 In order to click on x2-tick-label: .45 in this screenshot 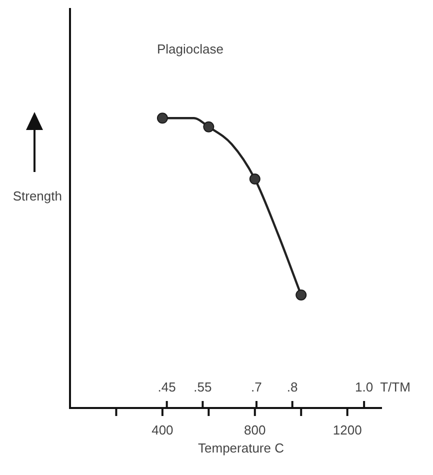, I will do `click(167, 387)`.